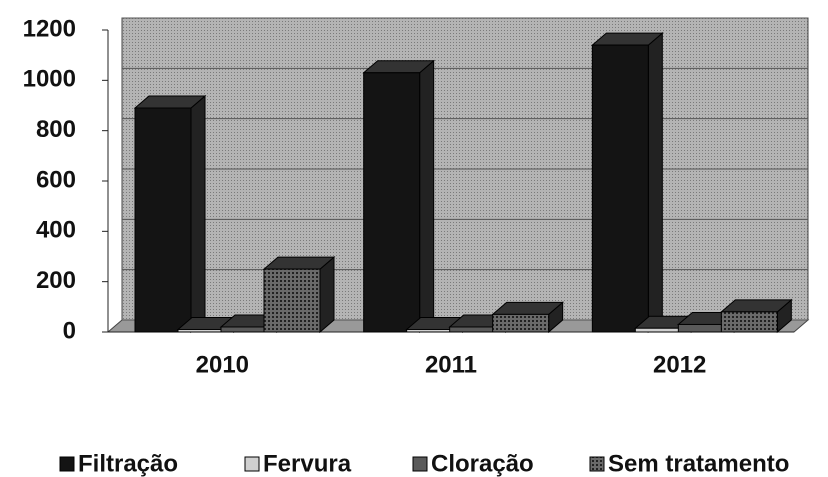 The width and height of the screenshot is (828, 477). Describe the element at coordinates (482, 463) in the screenshot. I see `legend-label: Cloração` at that location.